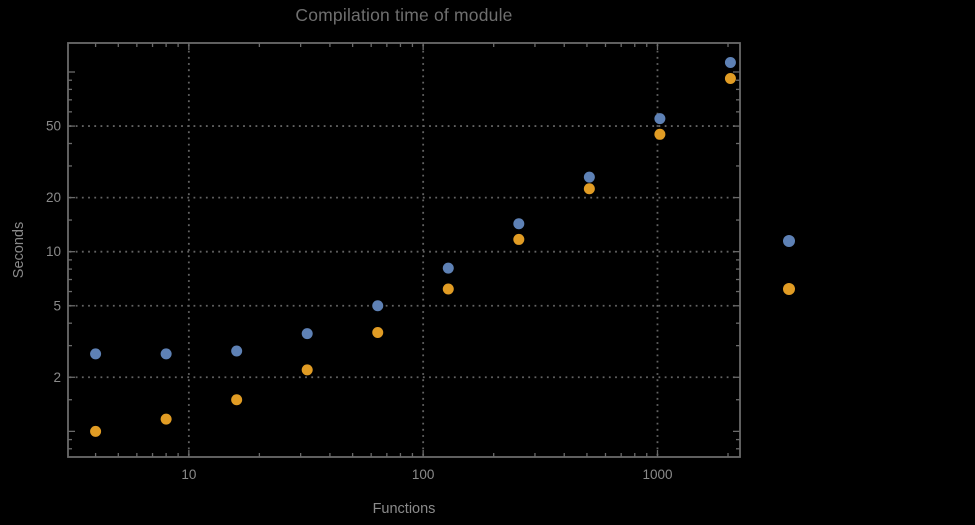 Image resolution: width=975 pixels, height=525 pixels. Describe the element at coordinates (657, 474) in the screenshot. I see `x-tick-label: 1000` at that location.